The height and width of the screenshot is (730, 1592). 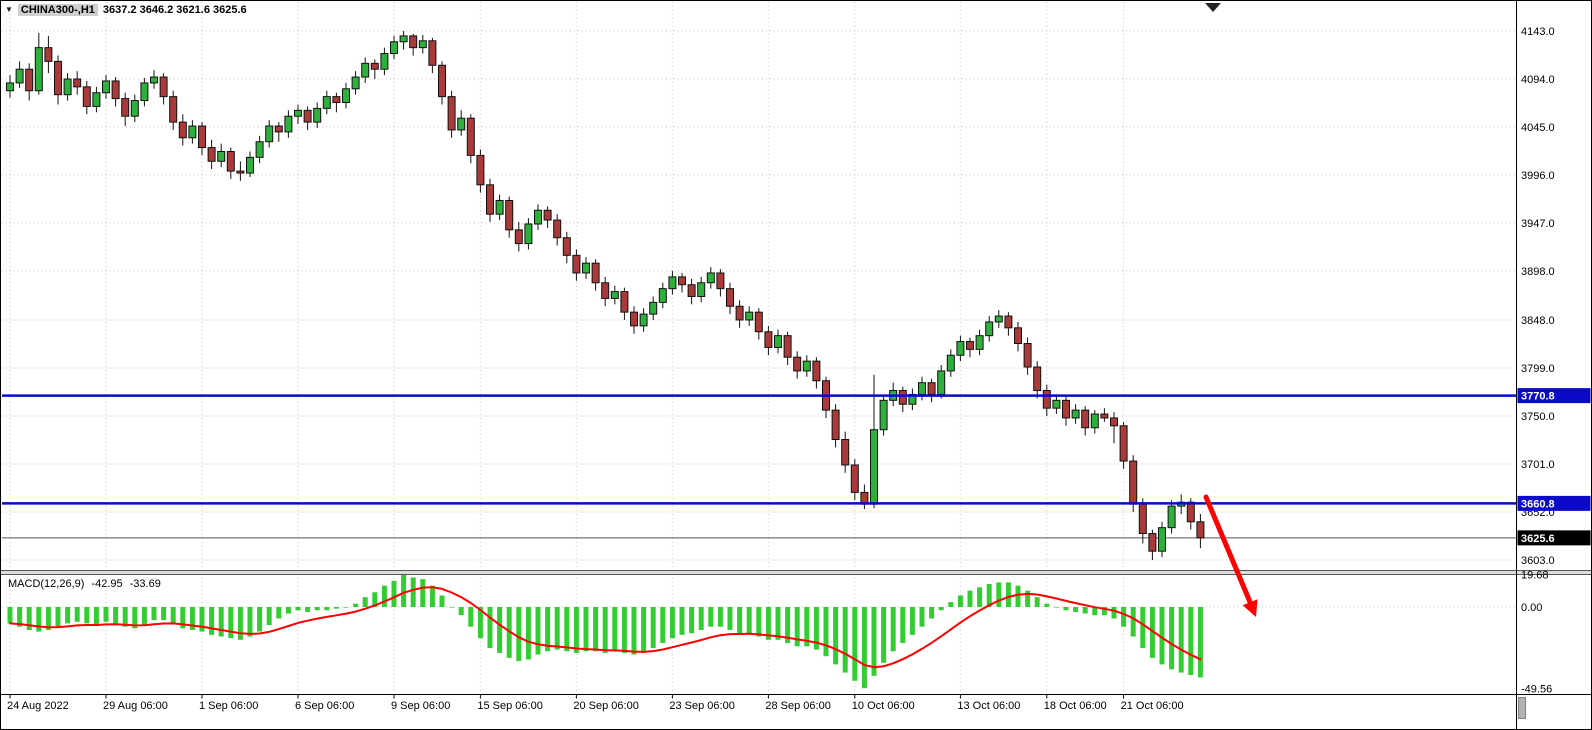 I want to click on chart-shift-marker-icon, so click(x=1213, y=7).